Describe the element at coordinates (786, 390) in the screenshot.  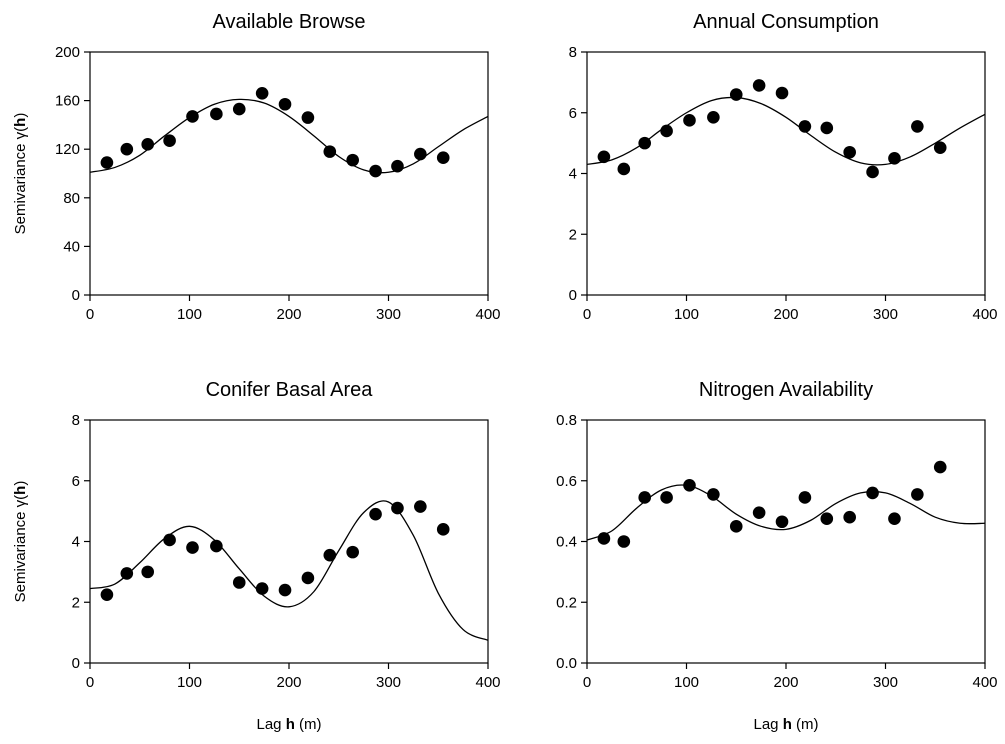
I see `chart-title: Nitrogen Availability` at that location.